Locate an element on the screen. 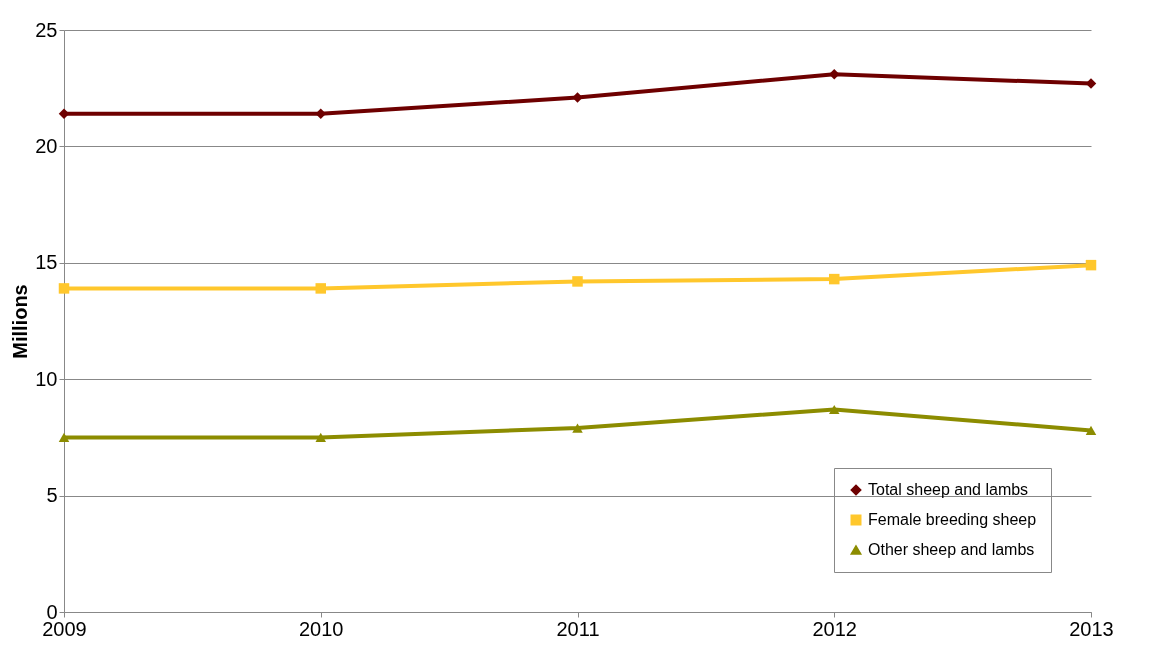 The image size is (1149, 649). x-tick-label: 2012 is located at coordinates (834, 628).